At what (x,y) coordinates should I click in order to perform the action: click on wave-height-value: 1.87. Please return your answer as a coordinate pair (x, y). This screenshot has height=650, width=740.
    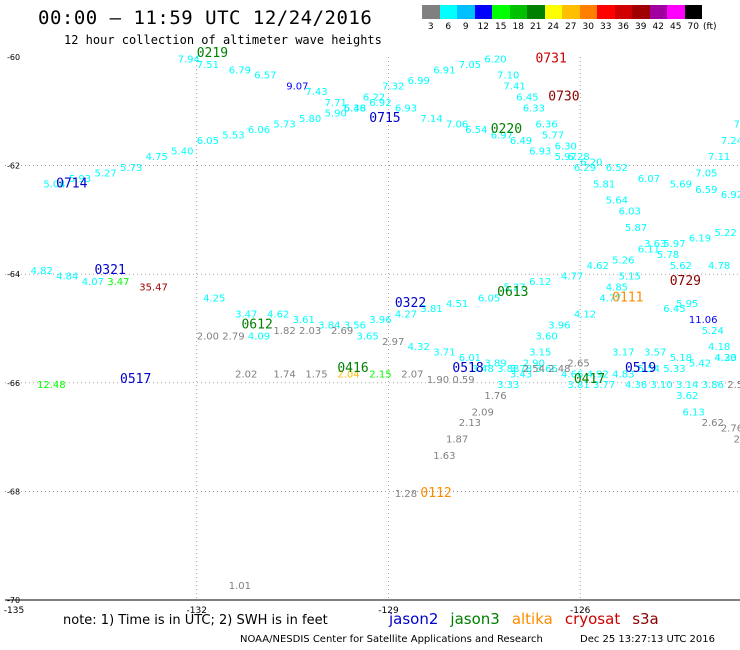
    Looking at the image, I should click on (457, 440).